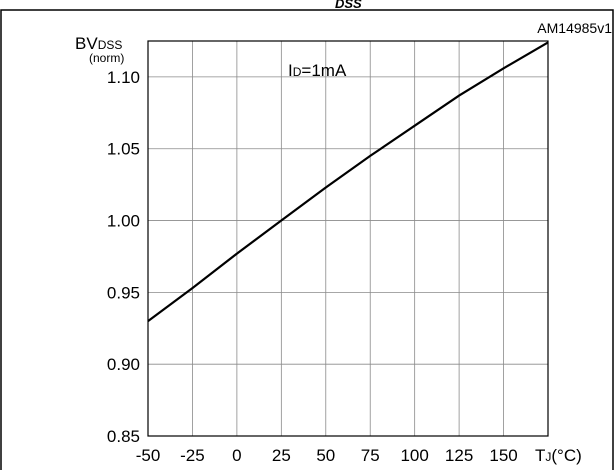 Image resolution: width=615 pixels, height=470 pixels. Describe the element at coordinates (290, 70) in the screenshot. I see `annotation-main: I` at that location.